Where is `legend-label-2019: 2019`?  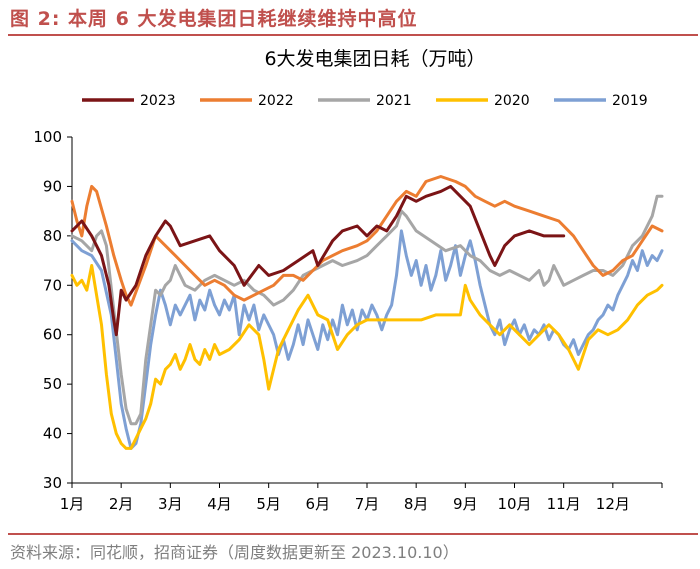 legend-label-2019: 2019 is located at coordinates (630, 101).